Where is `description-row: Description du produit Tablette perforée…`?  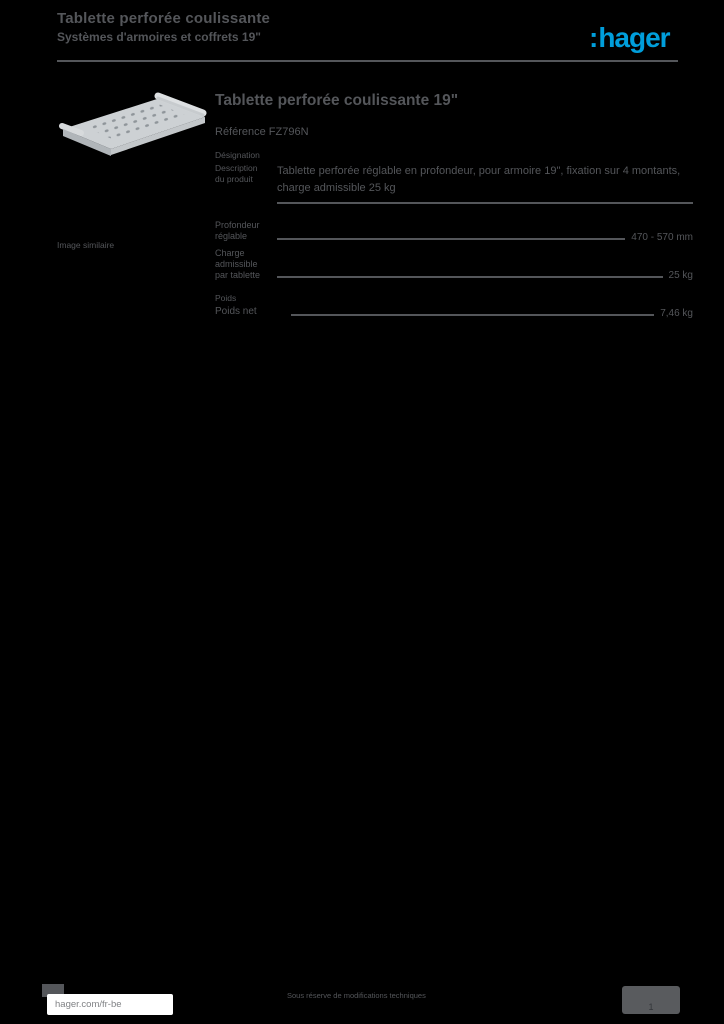 description-row: Description du produit Tablette perforée… is located at coordinates (454, 183).